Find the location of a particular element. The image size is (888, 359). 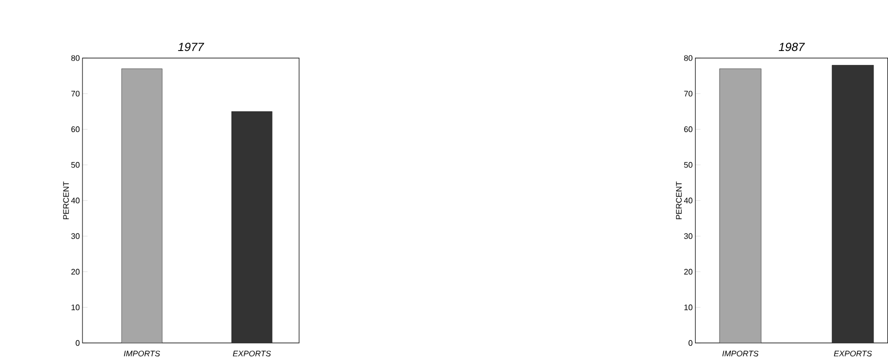

chart-title: 1977 is located at coordinates (191, 47).